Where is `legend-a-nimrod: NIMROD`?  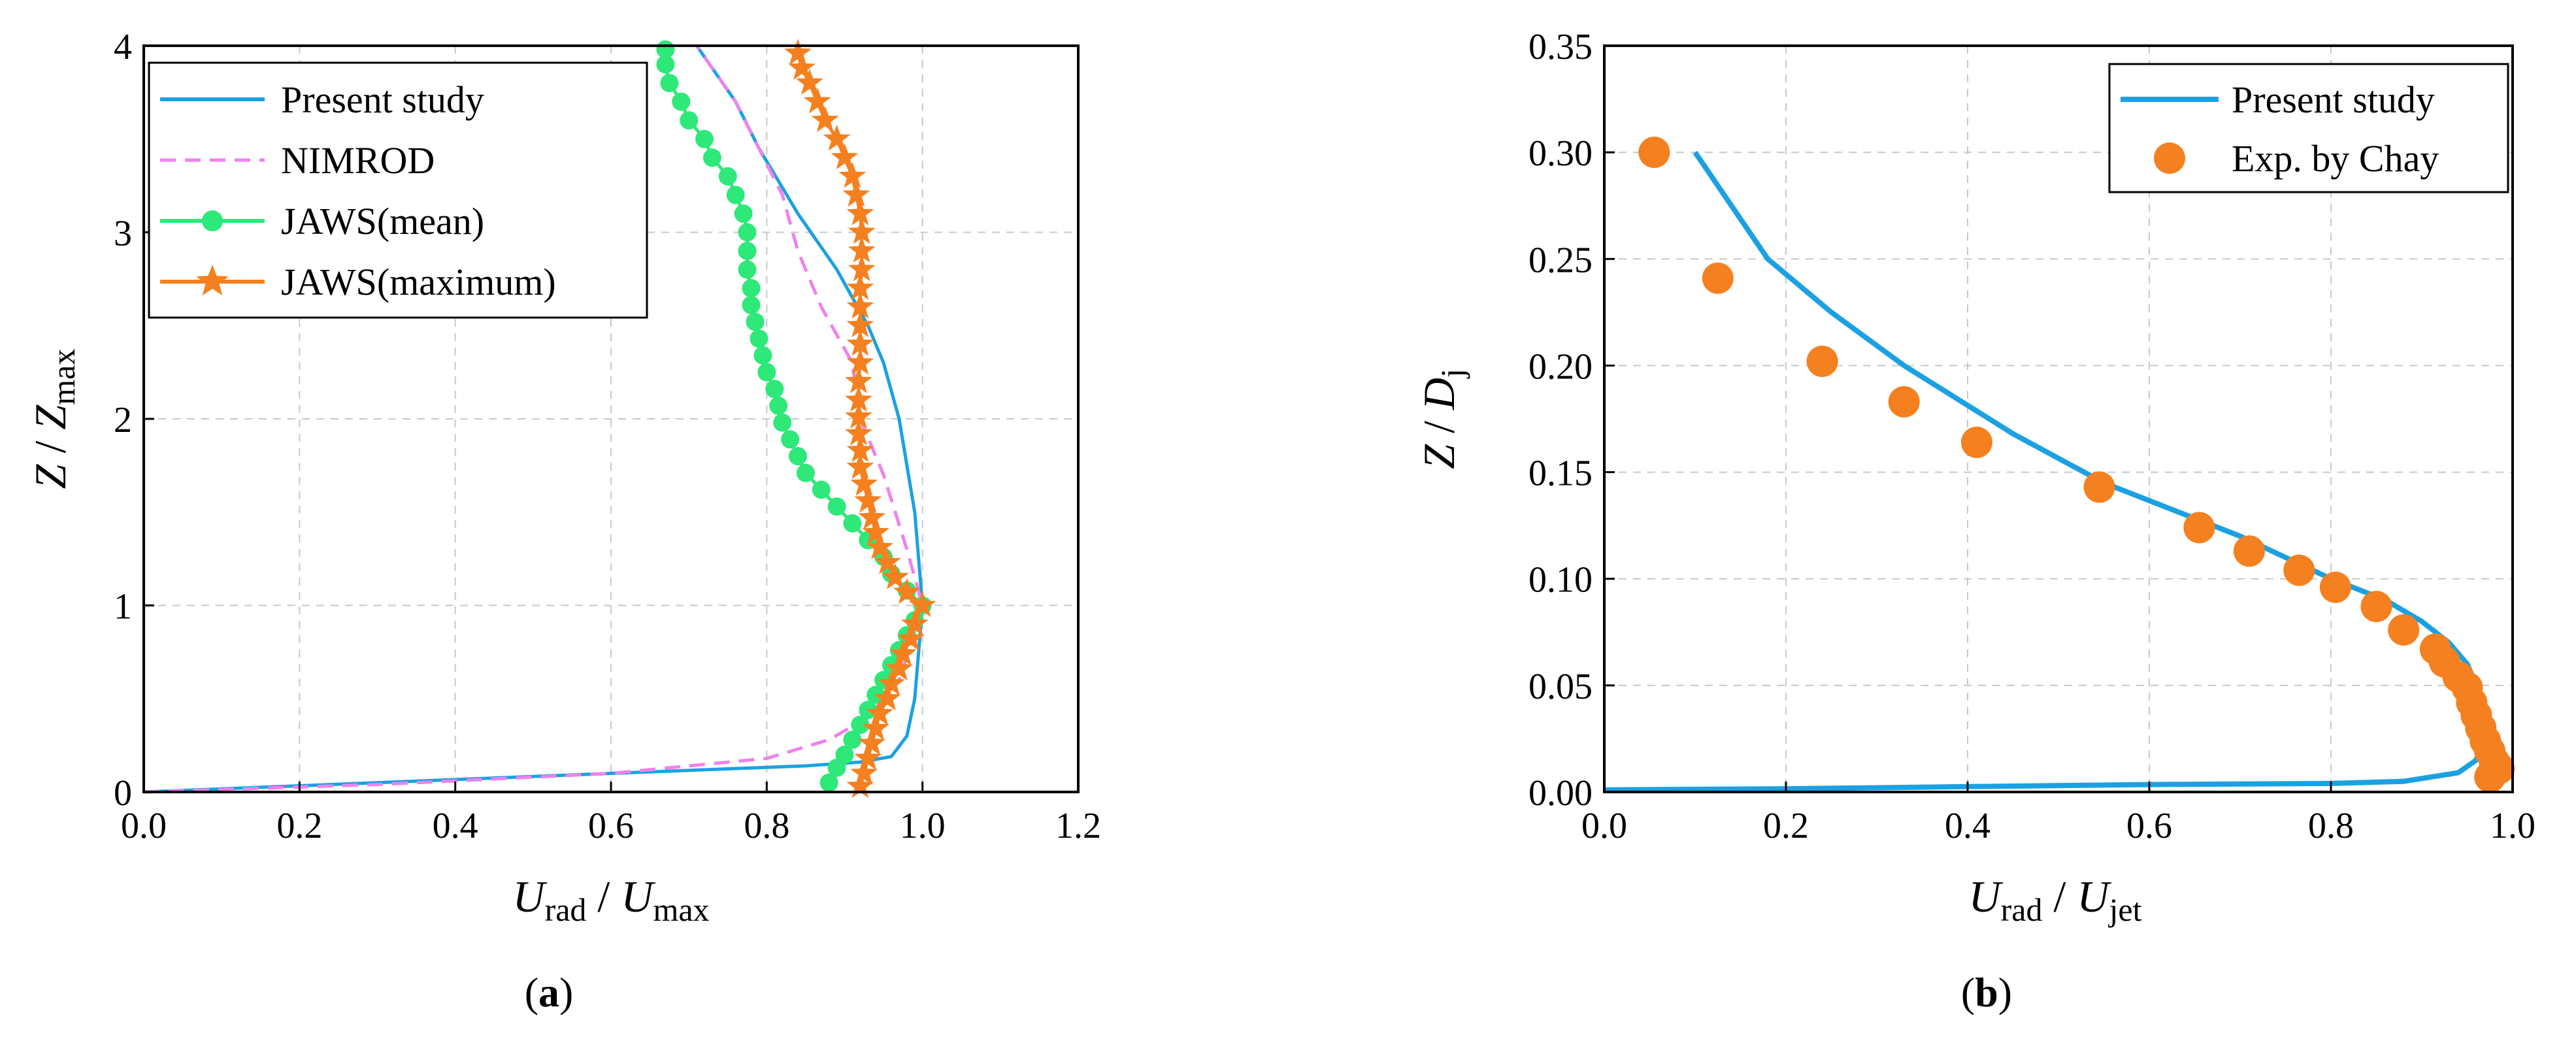 legend-a-nimrod: NIMROD is located at coordinates (297, 160).